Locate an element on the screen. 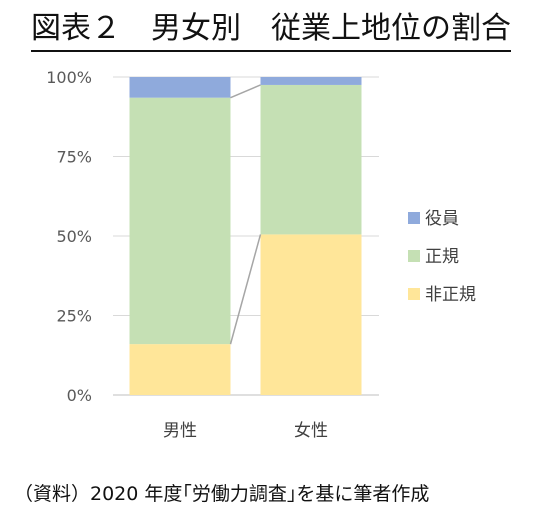  legend-label: 役員 is located at coordinates (442, 219).